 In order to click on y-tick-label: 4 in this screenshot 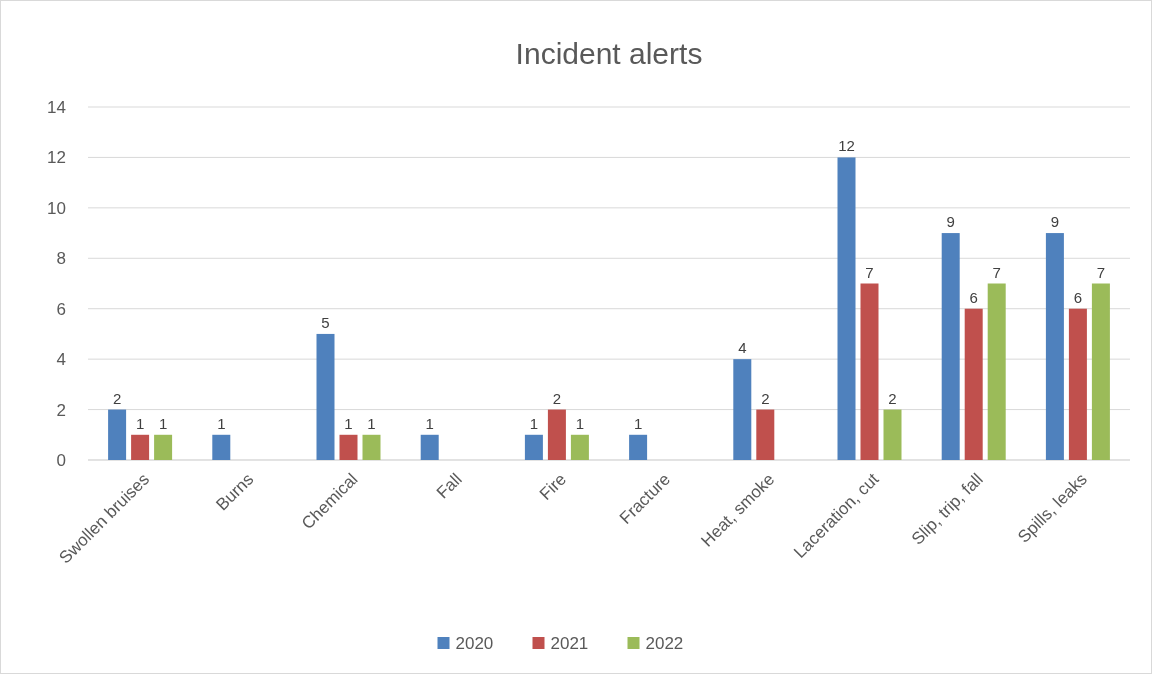, I will do `click(61, 360)`.